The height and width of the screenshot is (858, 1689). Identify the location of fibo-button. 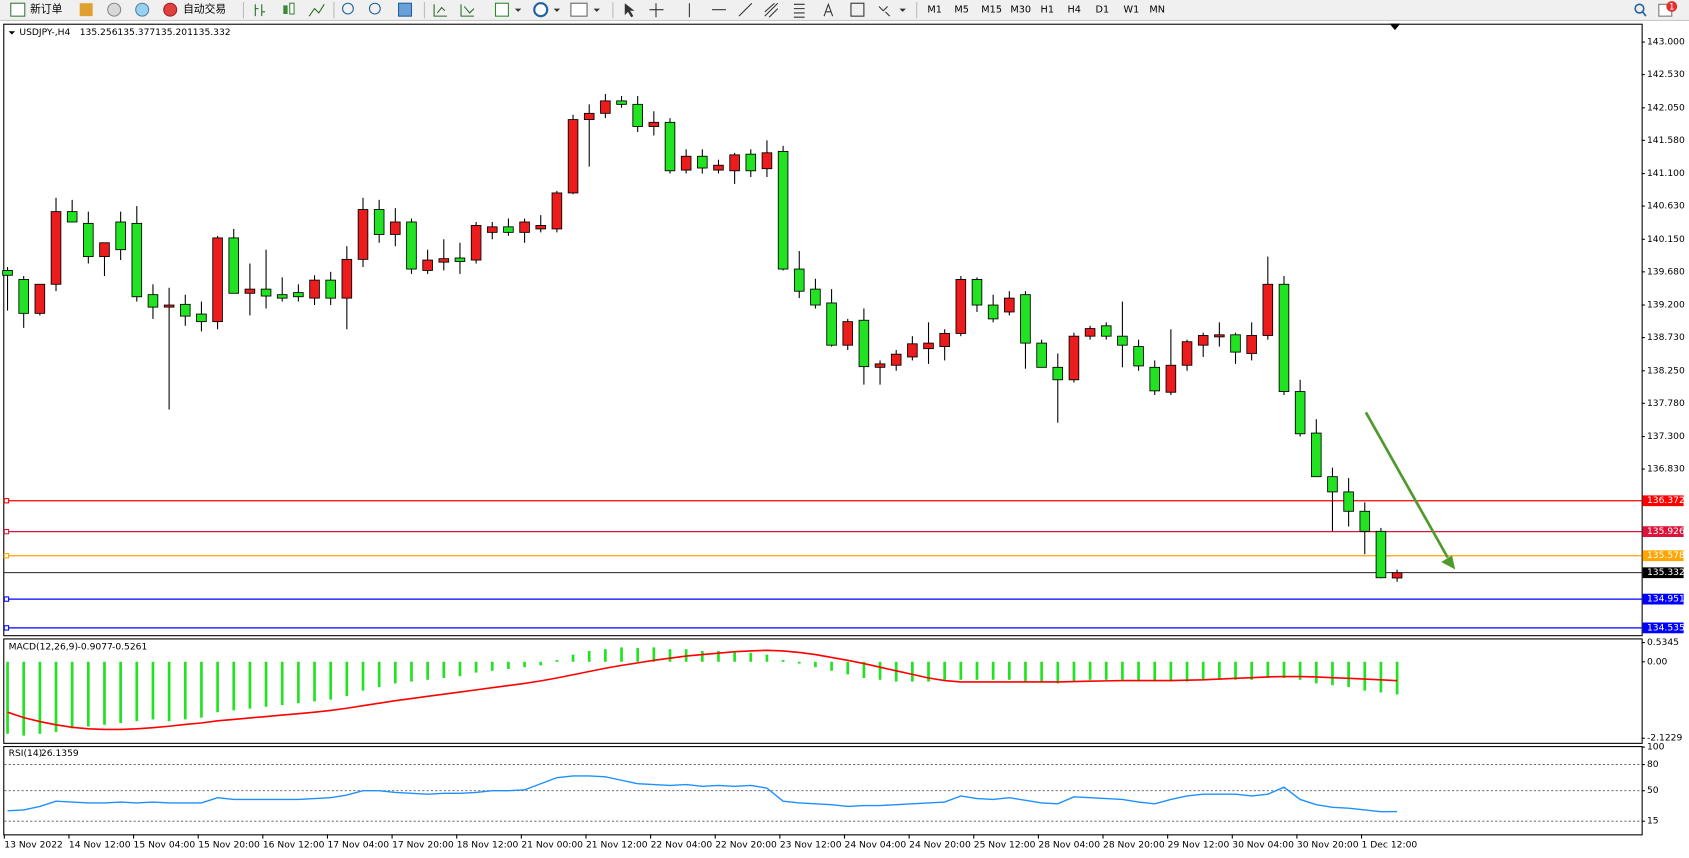
(799, 10).